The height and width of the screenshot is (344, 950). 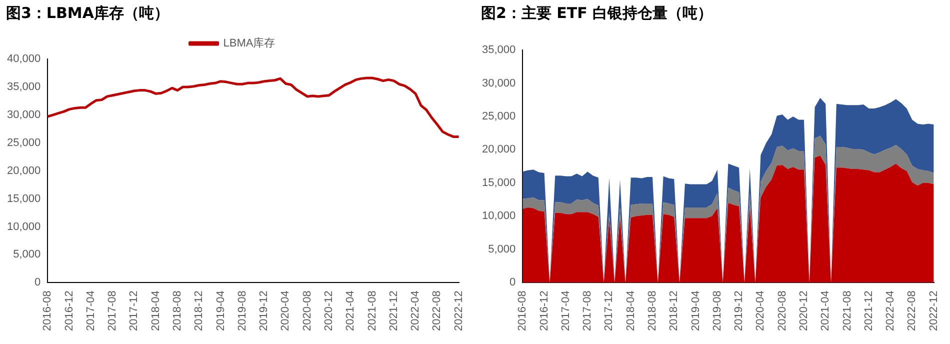 What do you see at coordinates (87, 13) in the screenshot?
I see `chart-title: 图3：LBMA库存（吨）` at bounding box center [87, 13].